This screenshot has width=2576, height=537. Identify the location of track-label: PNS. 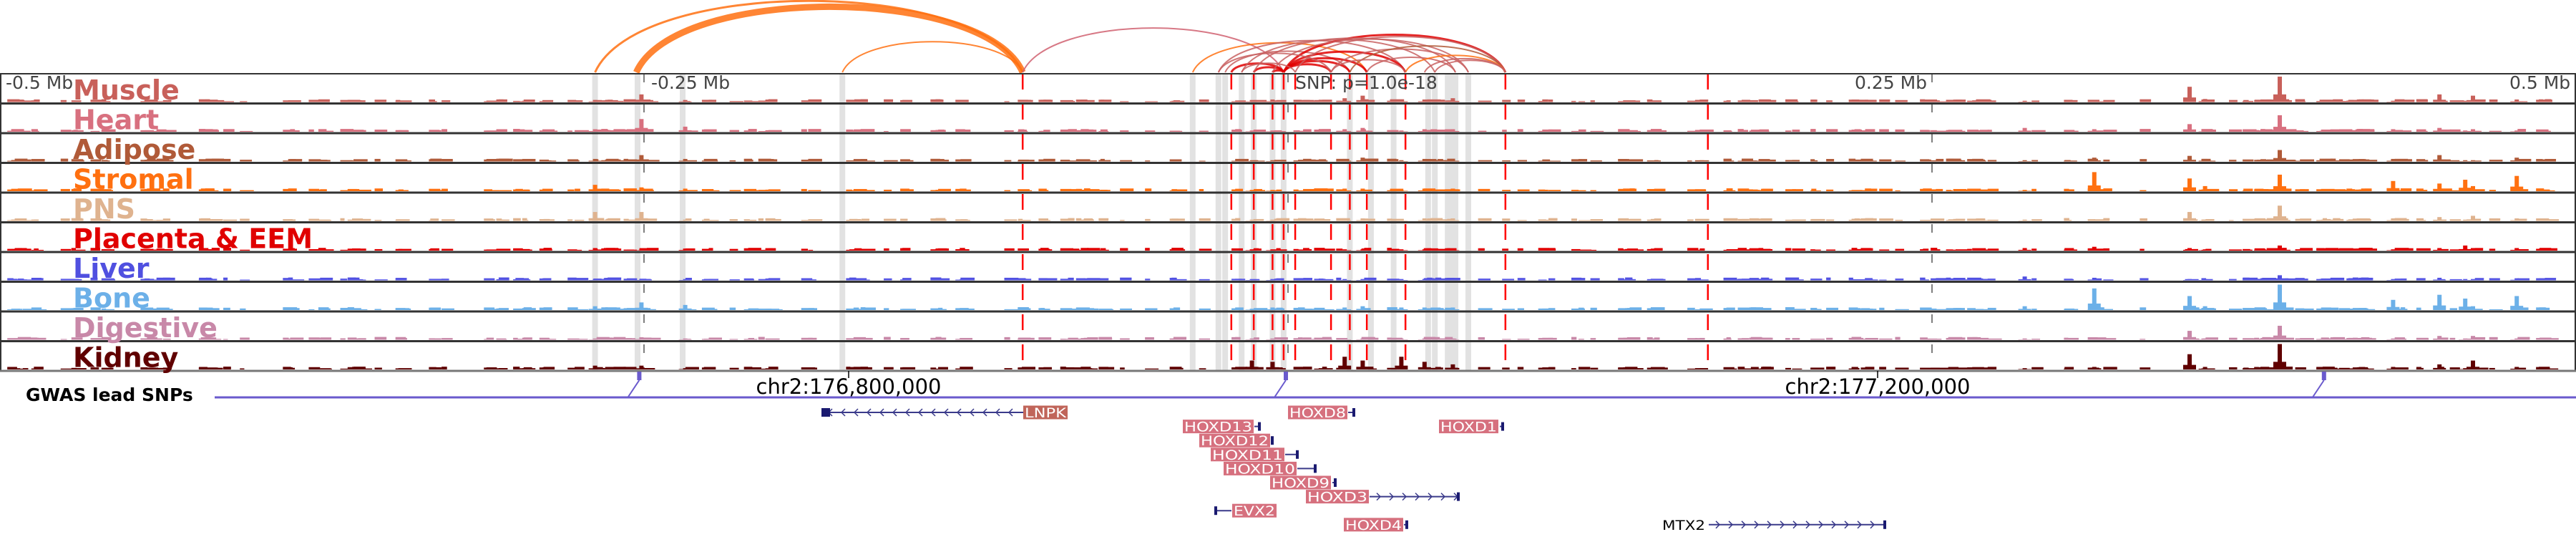
(104, 209).